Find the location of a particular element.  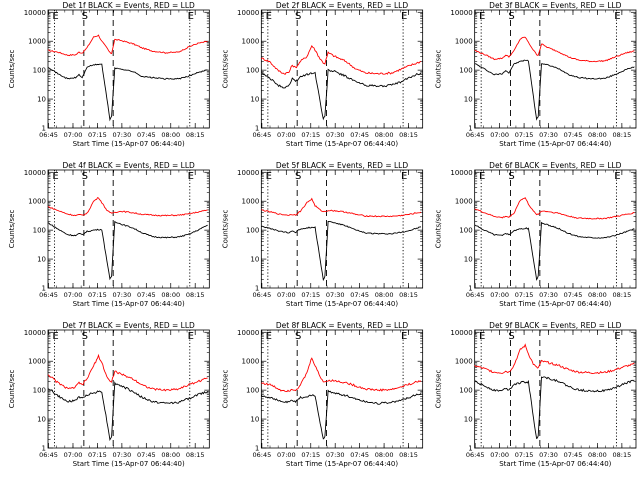

panel-title: Det 9f BLACK = Events, RED = LLD is located at coordinates (555, 325).